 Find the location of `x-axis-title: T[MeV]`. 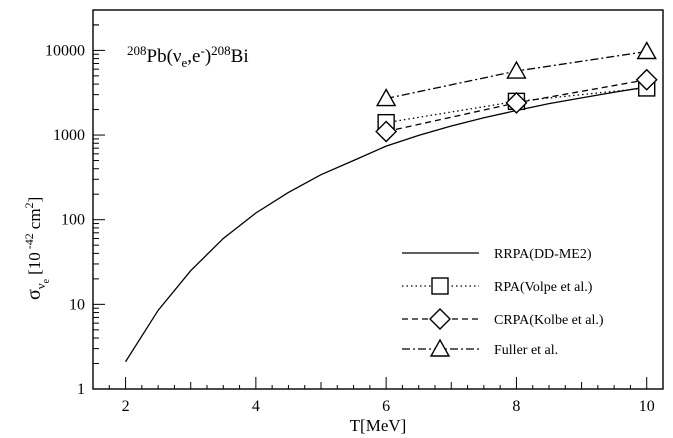

x-axis-title: T[MeV] is located at coordinates (378, 425).